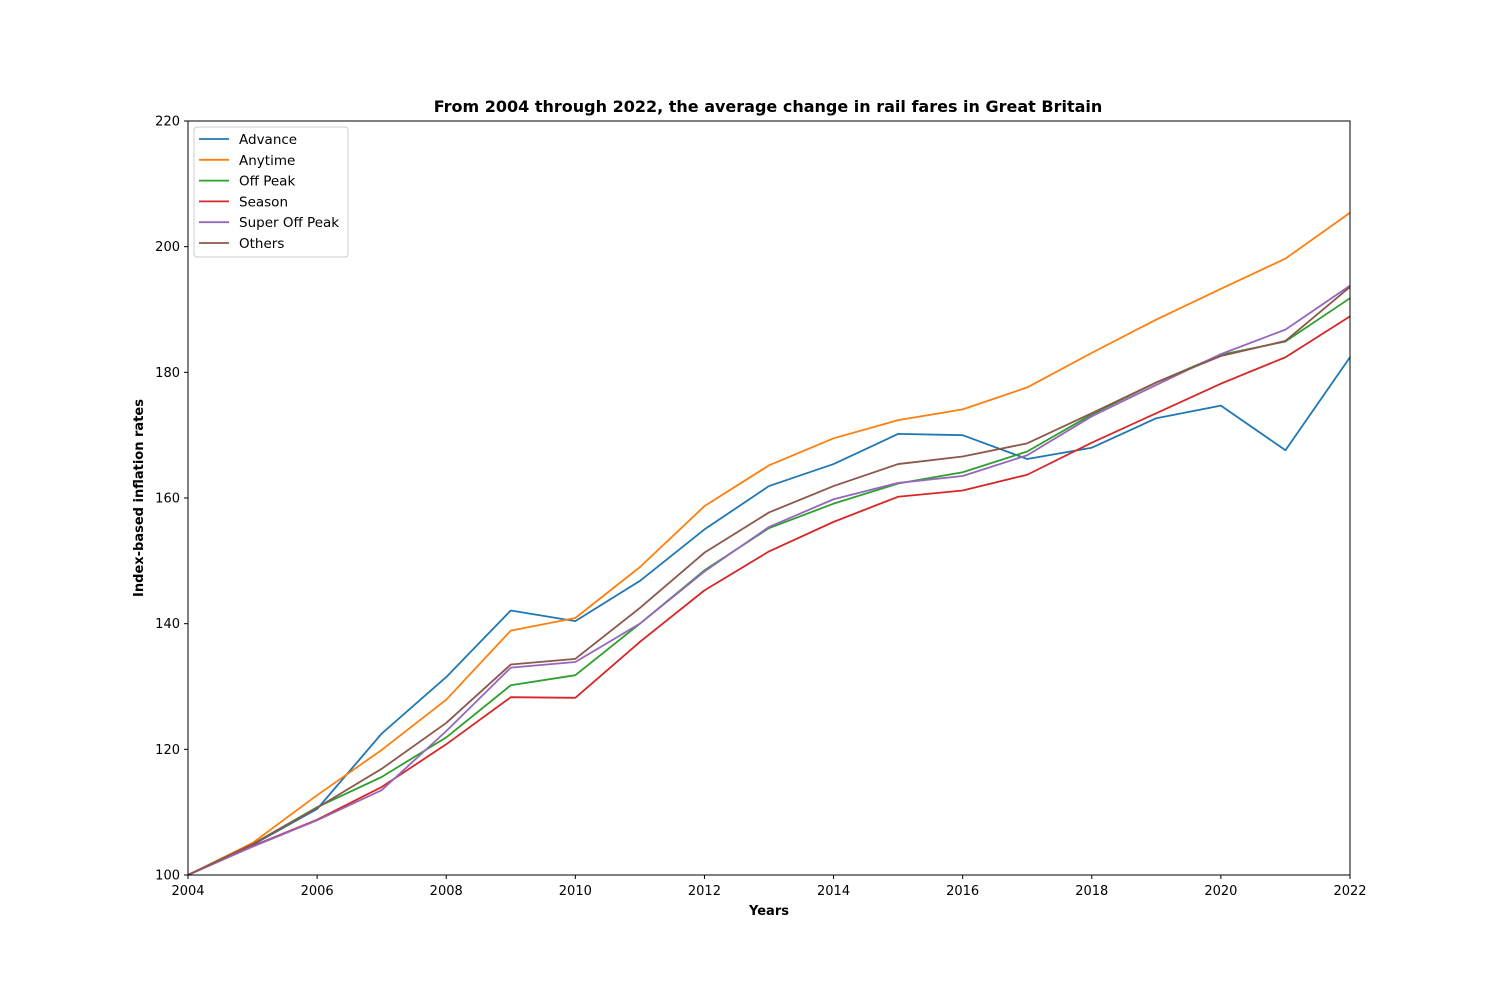 The width and height of the screenshot is (1500, 1000). I want to click on x-tick-label: 2016, so click(962, 891).